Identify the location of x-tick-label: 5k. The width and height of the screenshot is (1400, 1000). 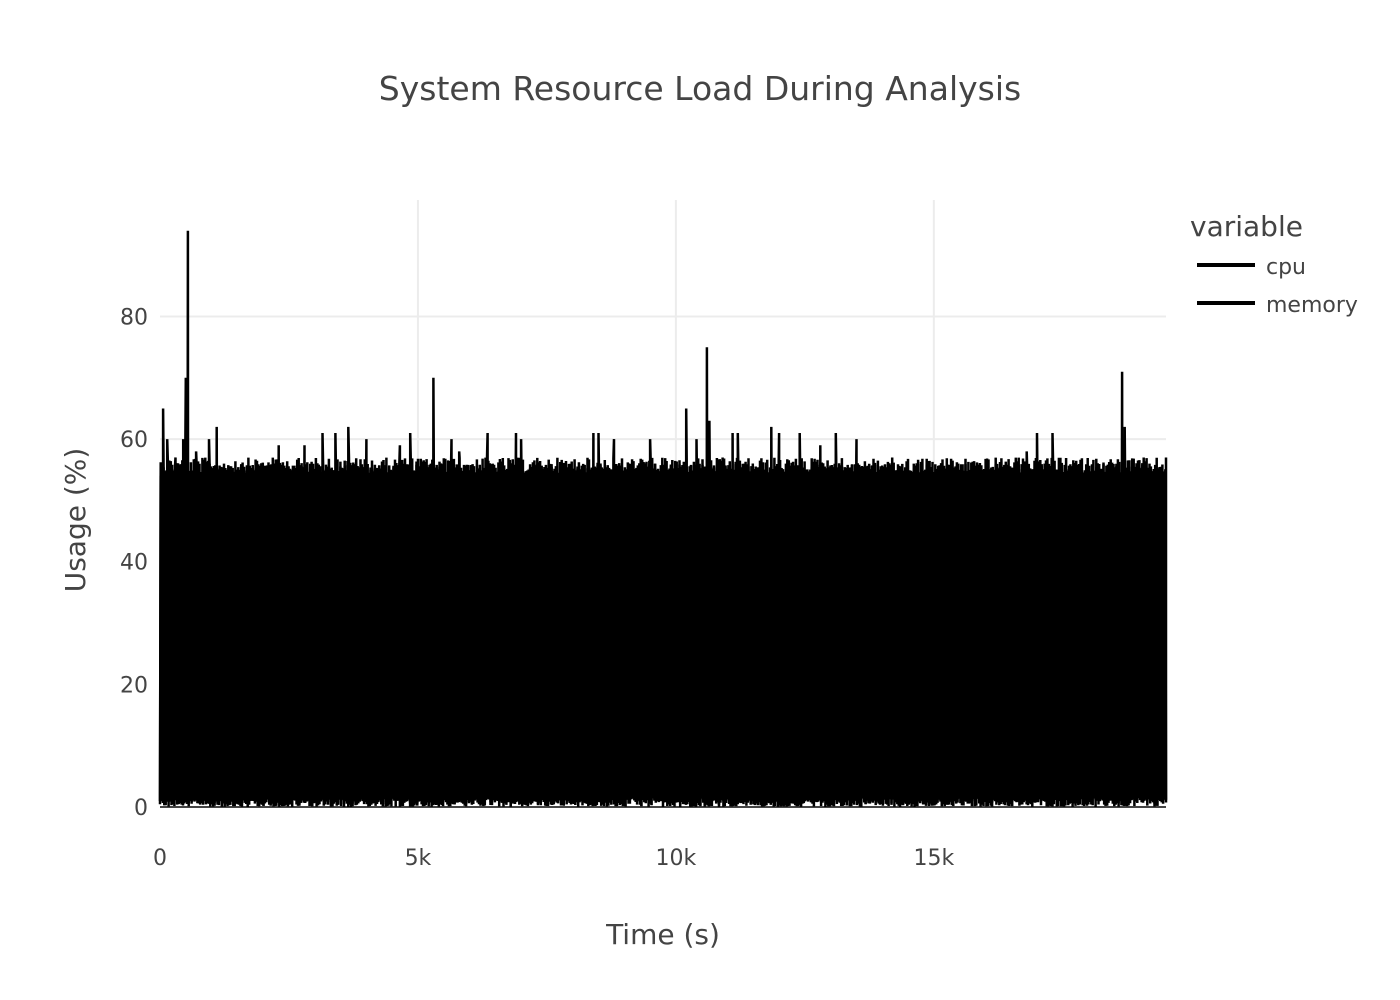
(418, 858).